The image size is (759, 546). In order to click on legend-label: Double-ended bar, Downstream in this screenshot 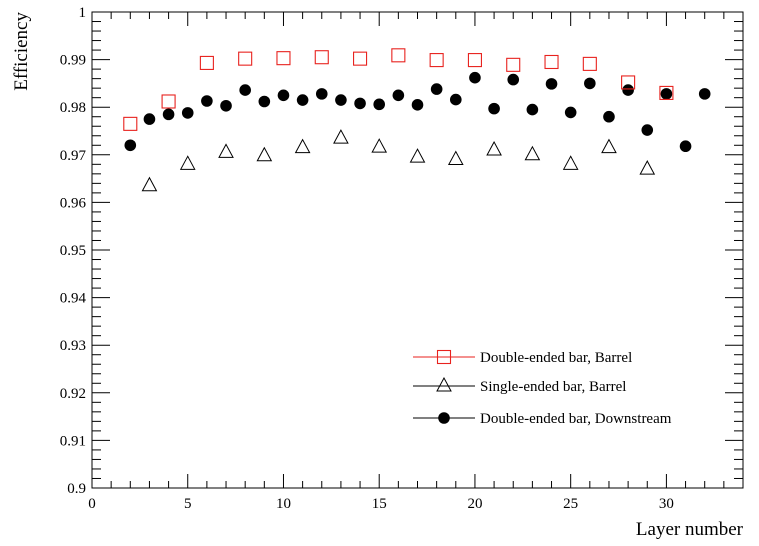, I will do `click(576, 419)`.